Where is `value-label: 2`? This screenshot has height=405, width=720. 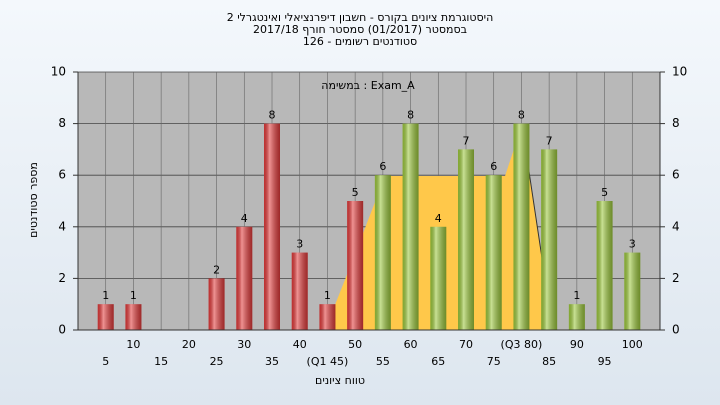
value-label: 2 is located at coordinates (216, 269).